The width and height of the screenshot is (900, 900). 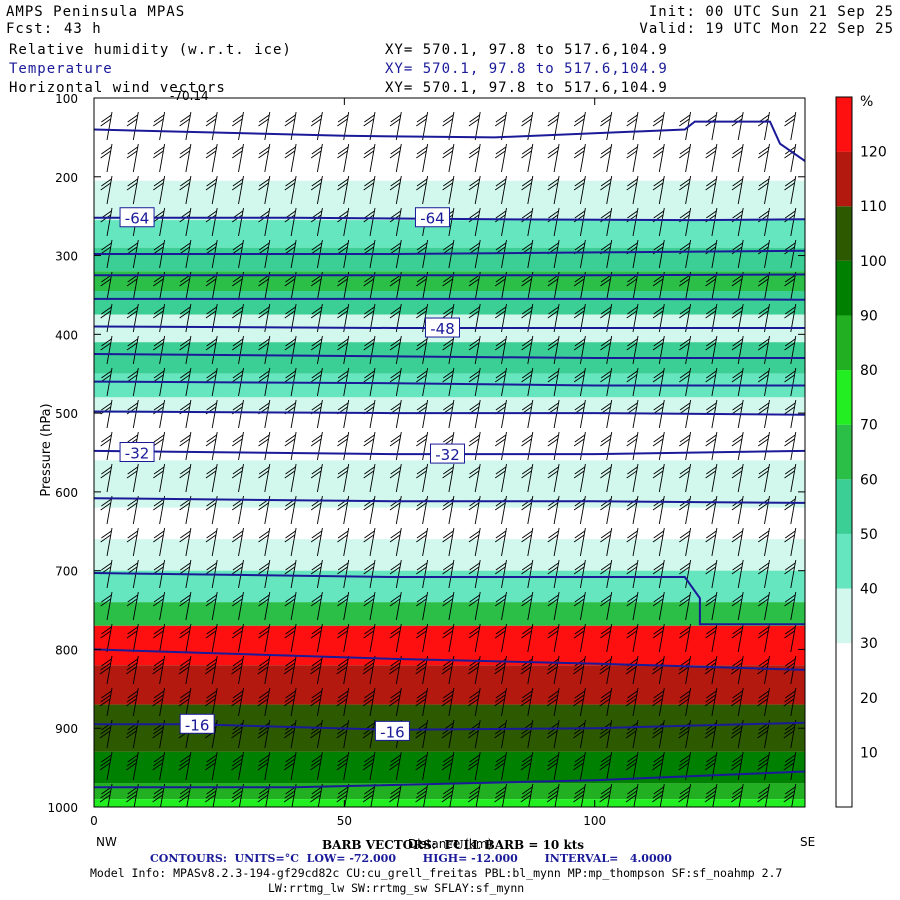 What do you see at coordinates (96, 12) in the screenshot?
I see `model-title: AMPS Peninsula MPAS` at bounding box center [96, 12].